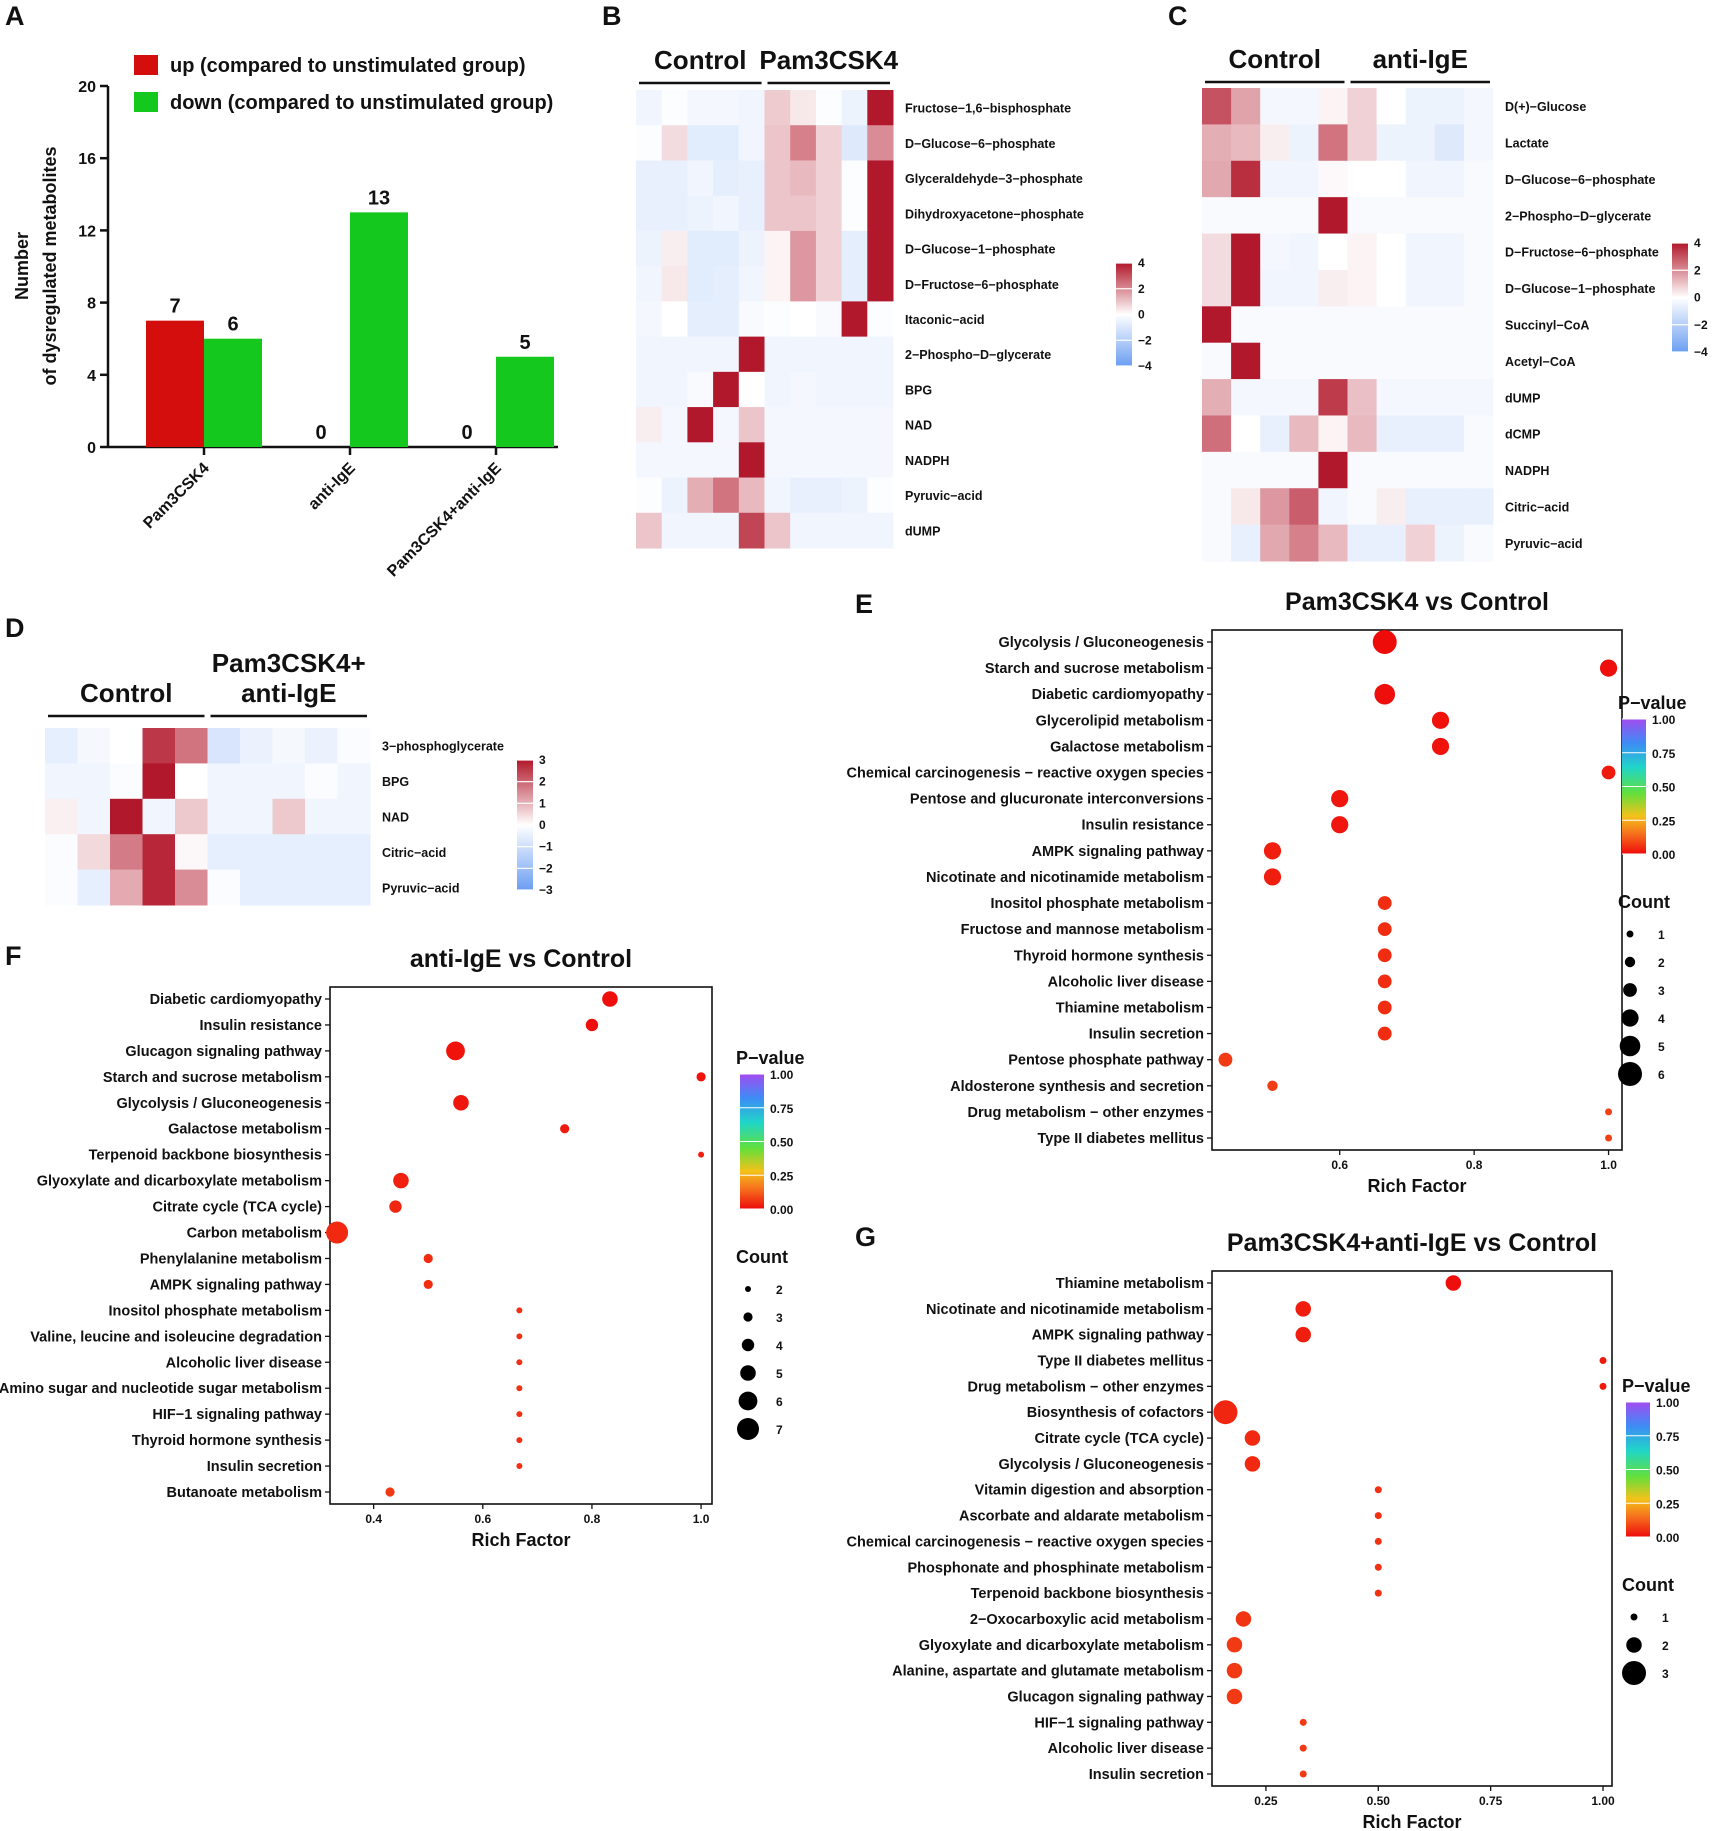 Image resolution: width=1713 pixels, height=1831 pixels. Describe the element at coordinates (1491, 1801) in the screenshot. I see `x-tick-label: 0.75` at that location.